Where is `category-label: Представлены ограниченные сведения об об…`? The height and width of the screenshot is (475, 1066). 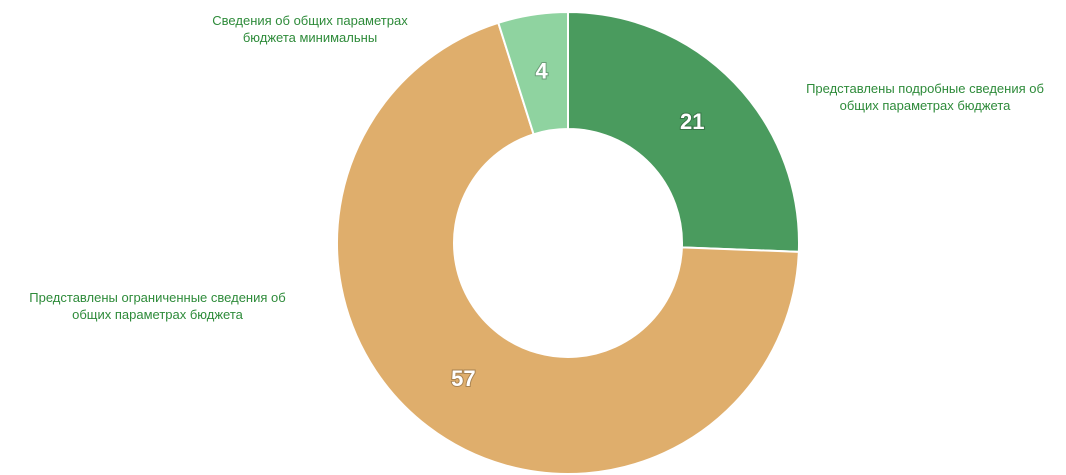
category-label: Представлены ограниченные сведения об об… is located at coordinates (157, 306).